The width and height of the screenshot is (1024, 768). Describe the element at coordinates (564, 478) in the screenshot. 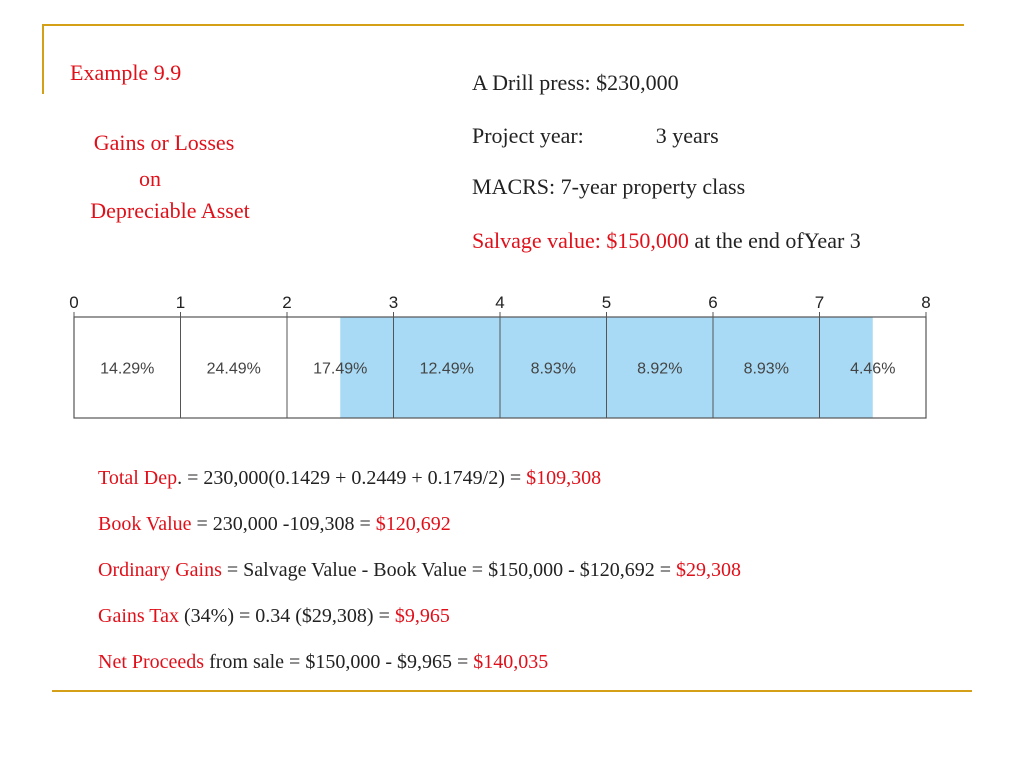

I see `total-dep-result: $109,308` at that location.